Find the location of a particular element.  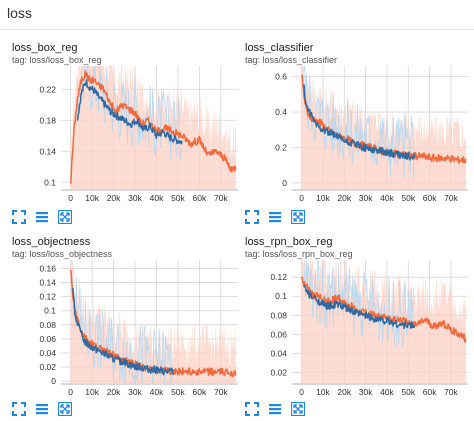

section-title: loss is located at coordinates (19, 13).